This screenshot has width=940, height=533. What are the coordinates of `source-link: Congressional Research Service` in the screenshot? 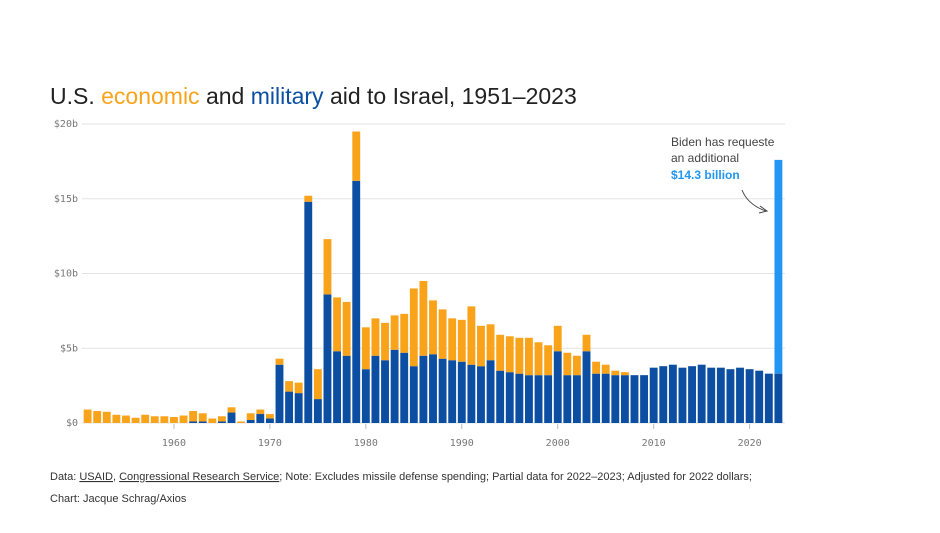 It's located at (199, 477).